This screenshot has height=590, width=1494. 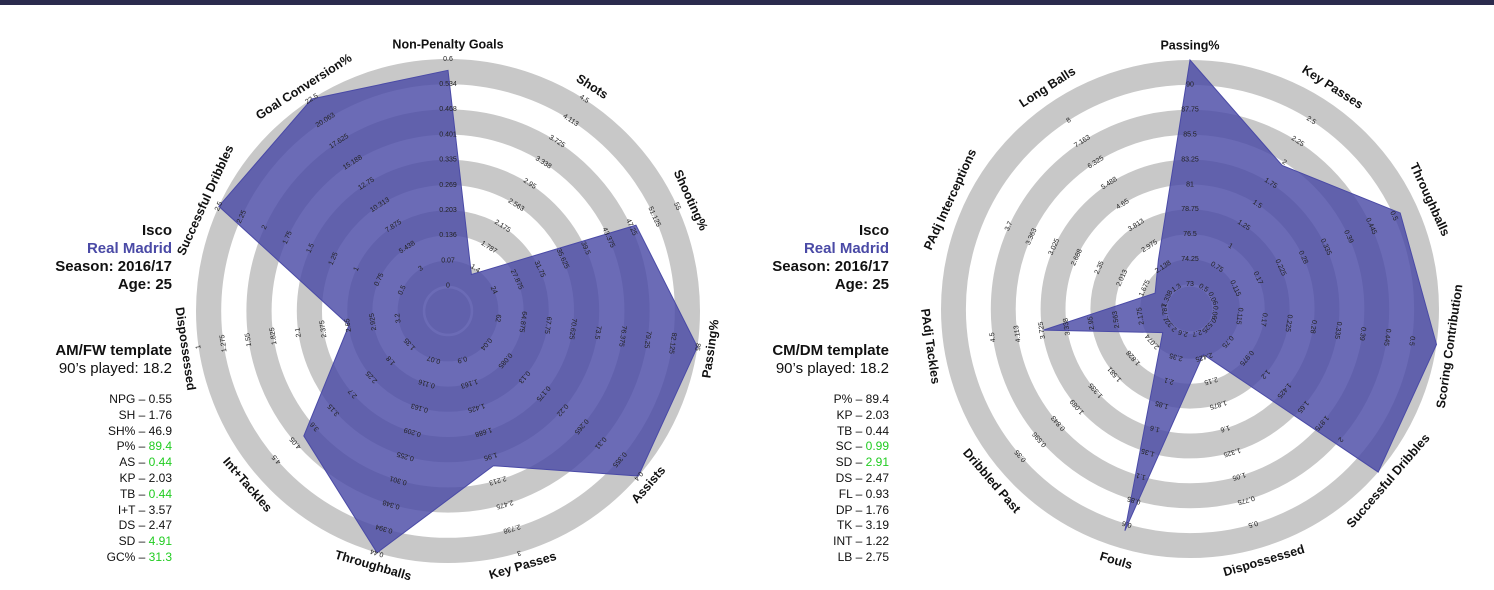 What do you see at coordinates (877, 541) in the screenshot?
I see `stat-value: 1.22` at bounding box center [877, 541].